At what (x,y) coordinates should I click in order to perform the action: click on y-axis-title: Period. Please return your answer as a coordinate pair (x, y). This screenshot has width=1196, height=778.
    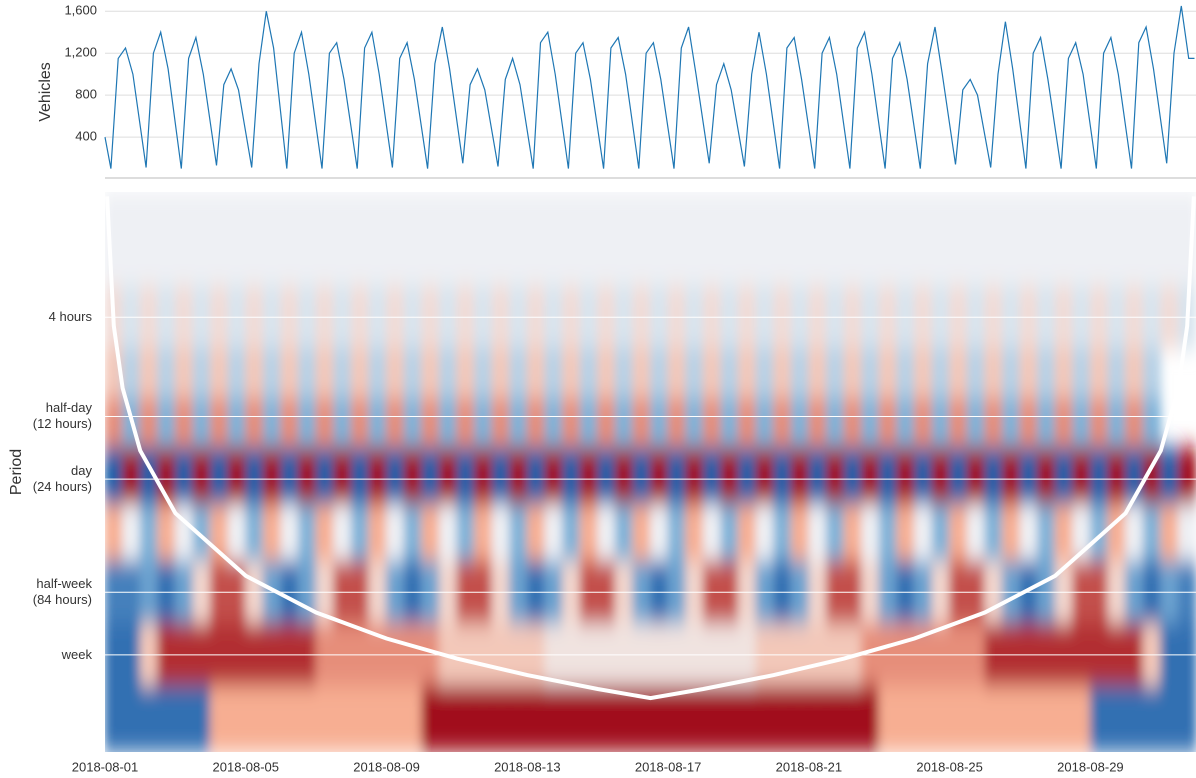
    Looking at the image, I should click on (16, 472).